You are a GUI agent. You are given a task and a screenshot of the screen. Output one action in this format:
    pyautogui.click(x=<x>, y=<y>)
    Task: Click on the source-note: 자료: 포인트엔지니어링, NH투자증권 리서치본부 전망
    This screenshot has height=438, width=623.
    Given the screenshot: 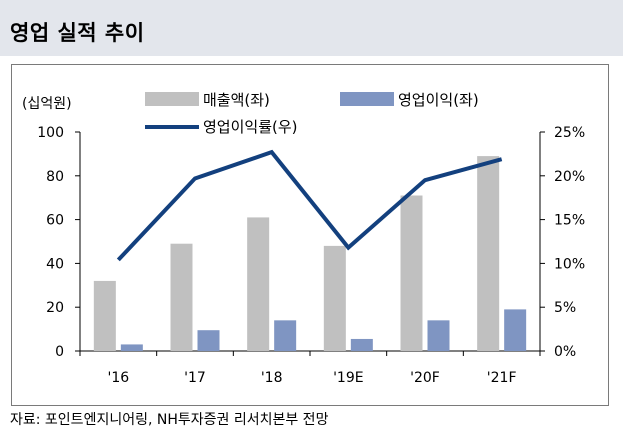 What is the action you would take?
    pyautogui.click(x=169, y=420)
    